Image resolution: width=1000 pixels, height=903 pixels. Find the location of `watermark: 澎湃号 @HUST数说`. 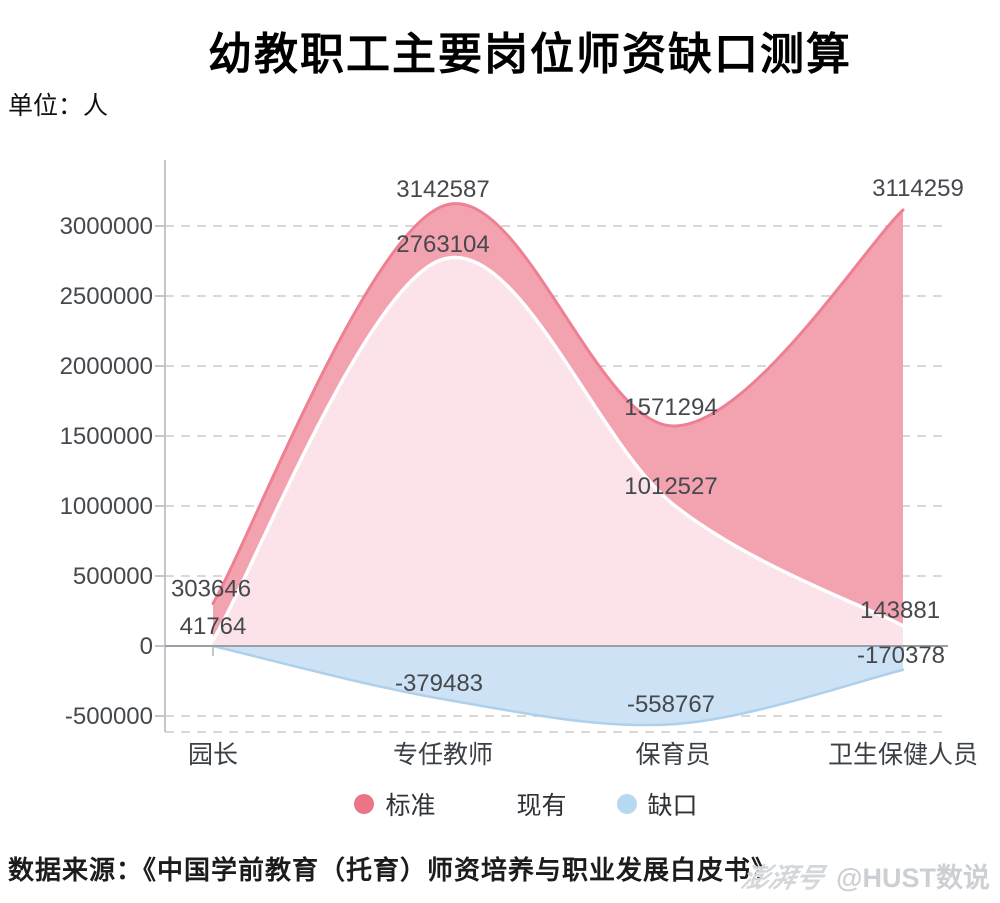

watermark: 澎湃号 @HUST数说 is located at coordinates (864, 875).